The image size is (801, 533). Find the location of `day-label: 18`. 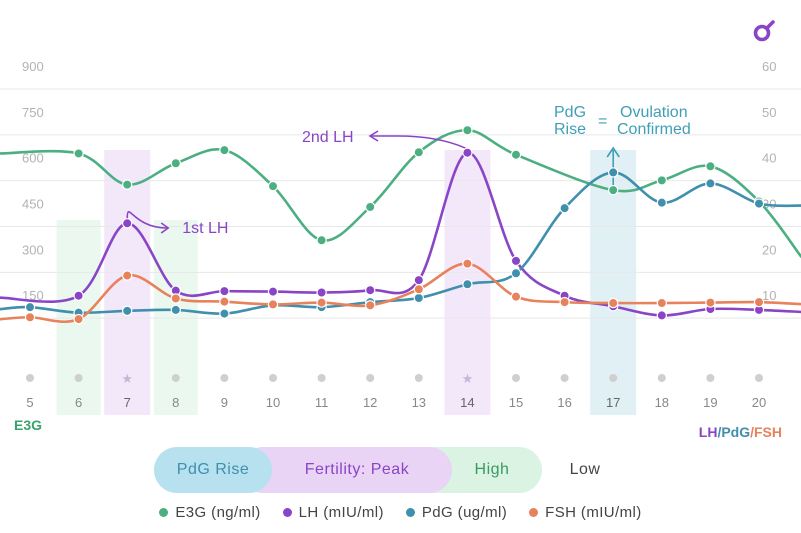

day-label: 18 is located at coordinates (662, 402).